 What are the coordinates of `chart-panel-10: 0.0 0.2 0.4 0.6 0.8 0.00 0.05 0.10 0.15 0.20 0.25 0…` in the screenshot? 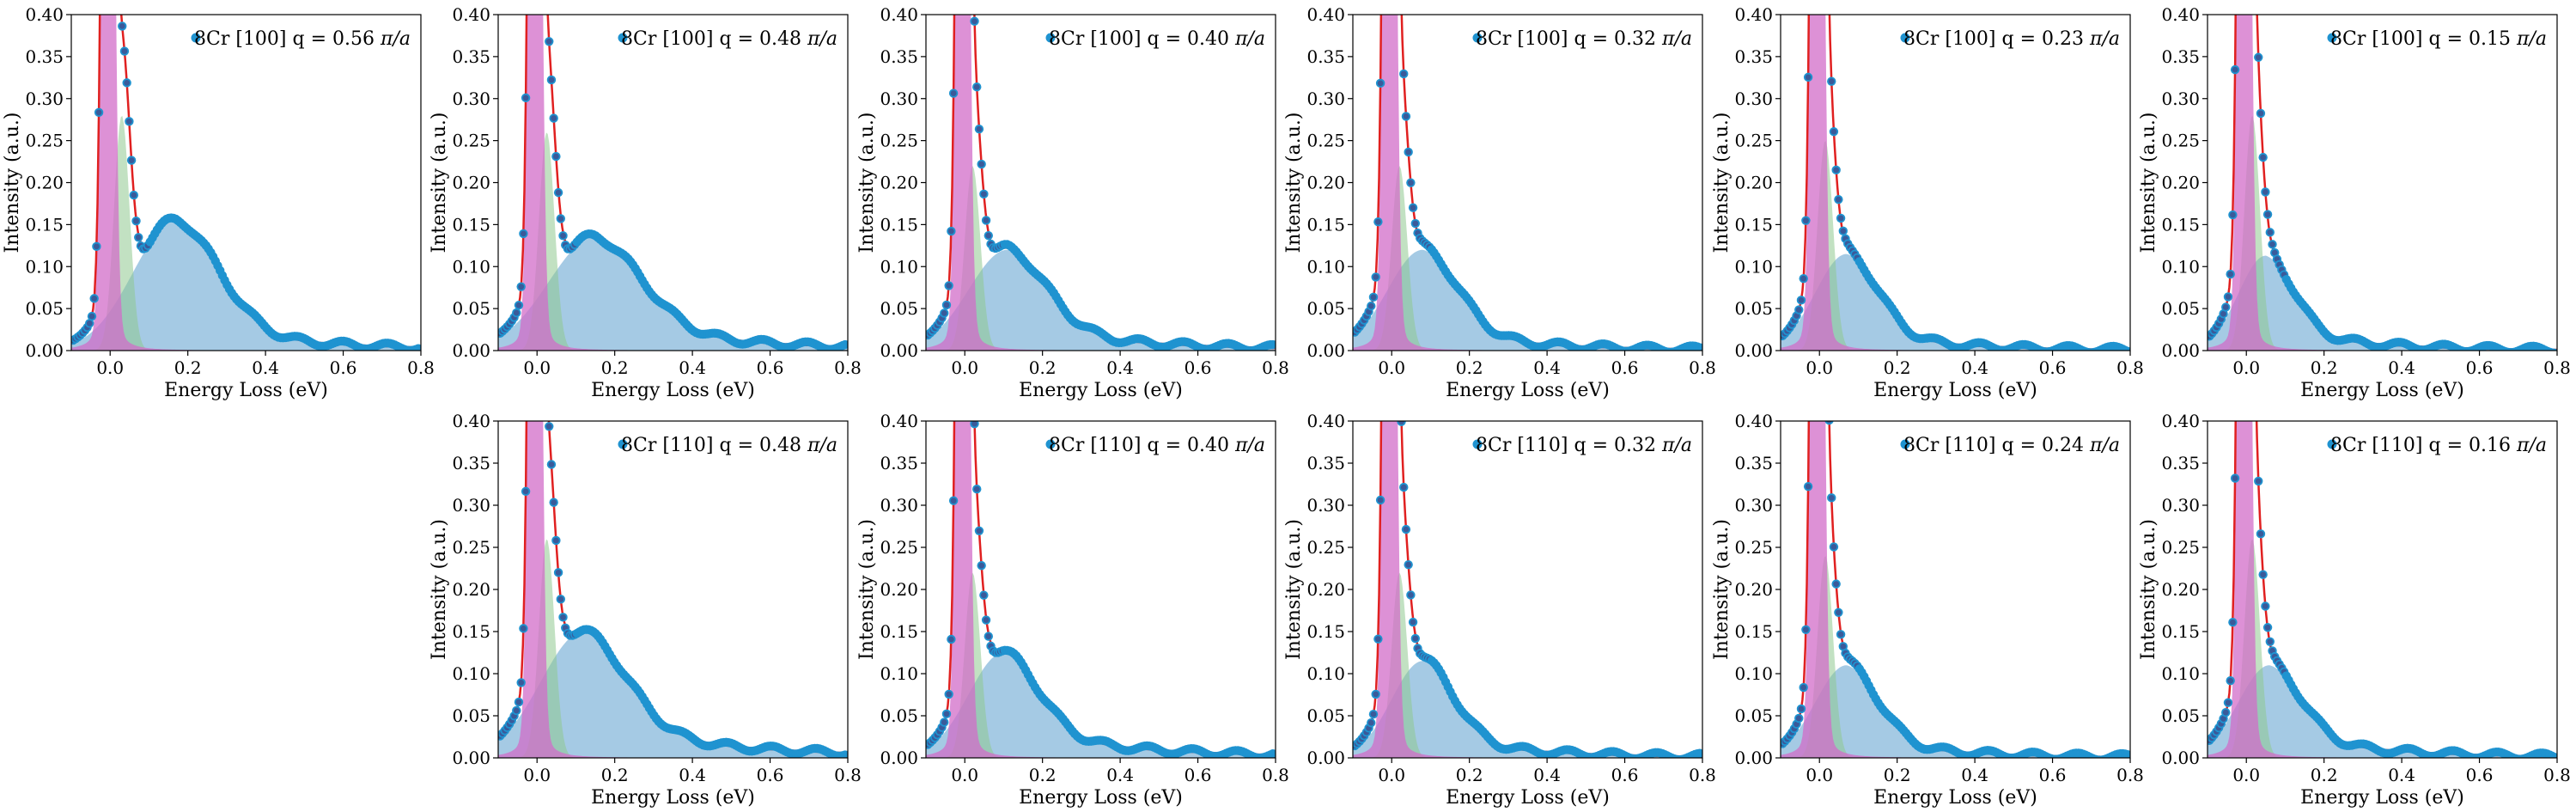 It's located at (1928, 610).